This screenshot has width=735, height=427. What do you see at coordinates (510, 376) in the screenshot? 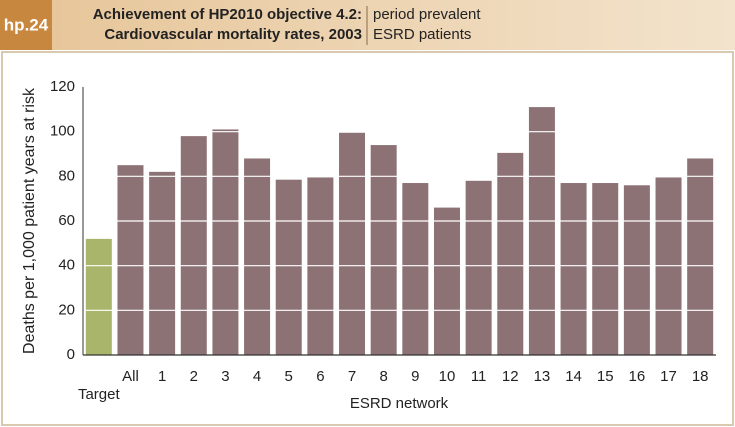
I see `x-tick-label: 12` at bounding box center [510, 376].